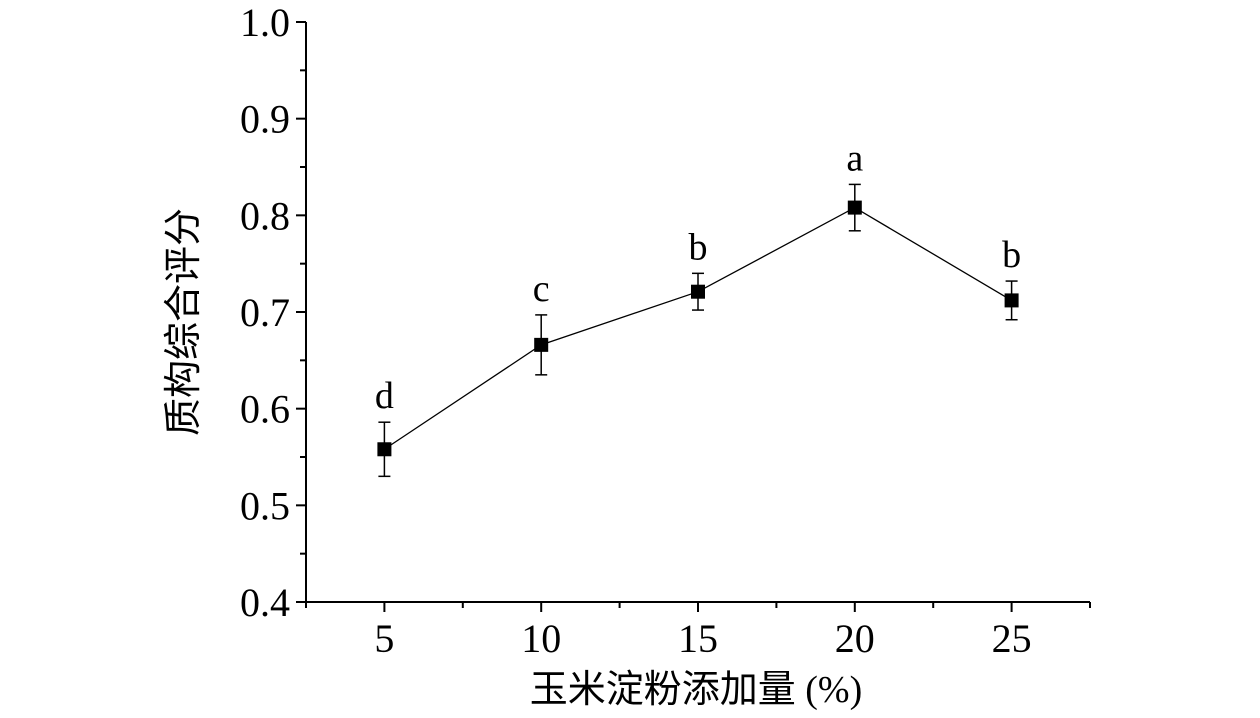  Describe the element at coordinates (265, 119) in the screenshot. I see `y-tick-label: 0.9` at that location.